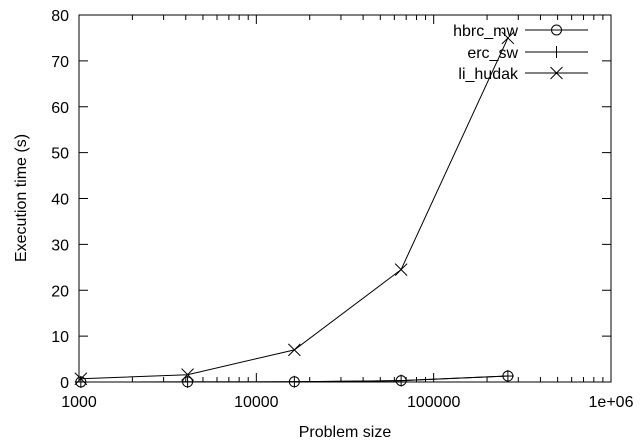  I want to click on y-tick-label: 40, so click(60, 200).